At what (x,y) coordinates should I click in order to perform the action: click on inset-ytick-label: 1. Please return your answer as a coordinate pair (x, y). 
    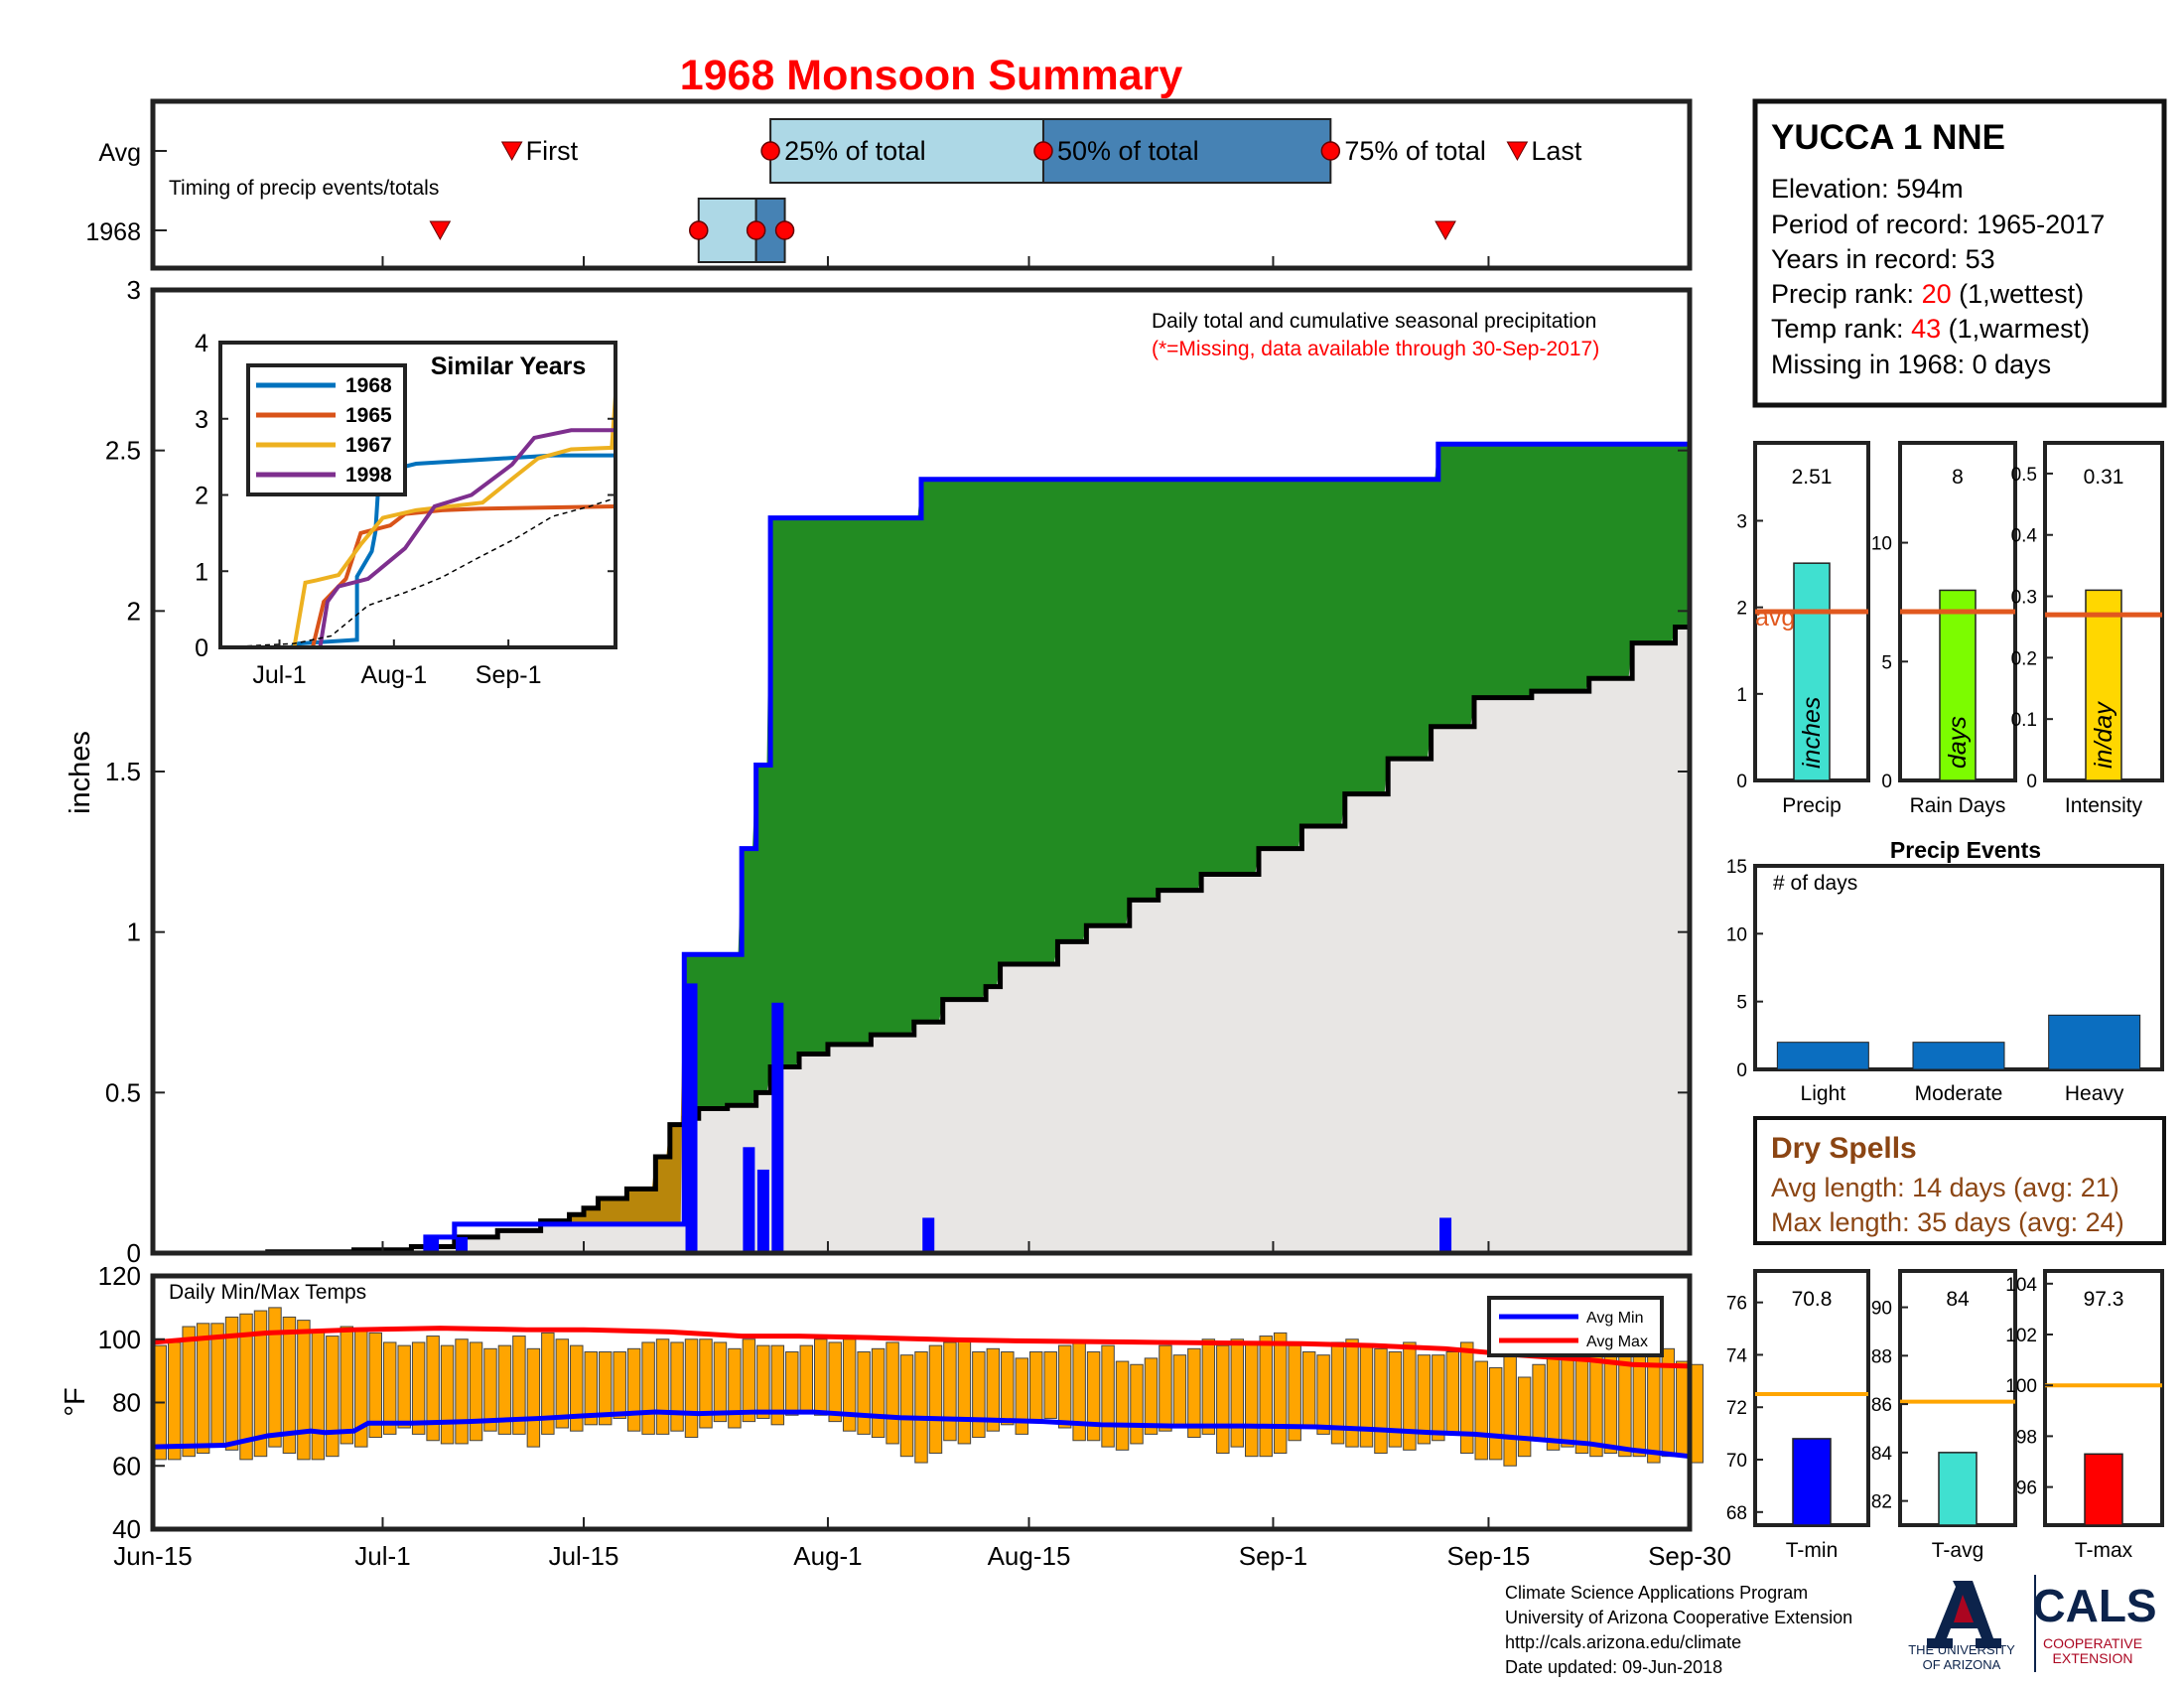
    Looking at the image, I should click on (201, 572).